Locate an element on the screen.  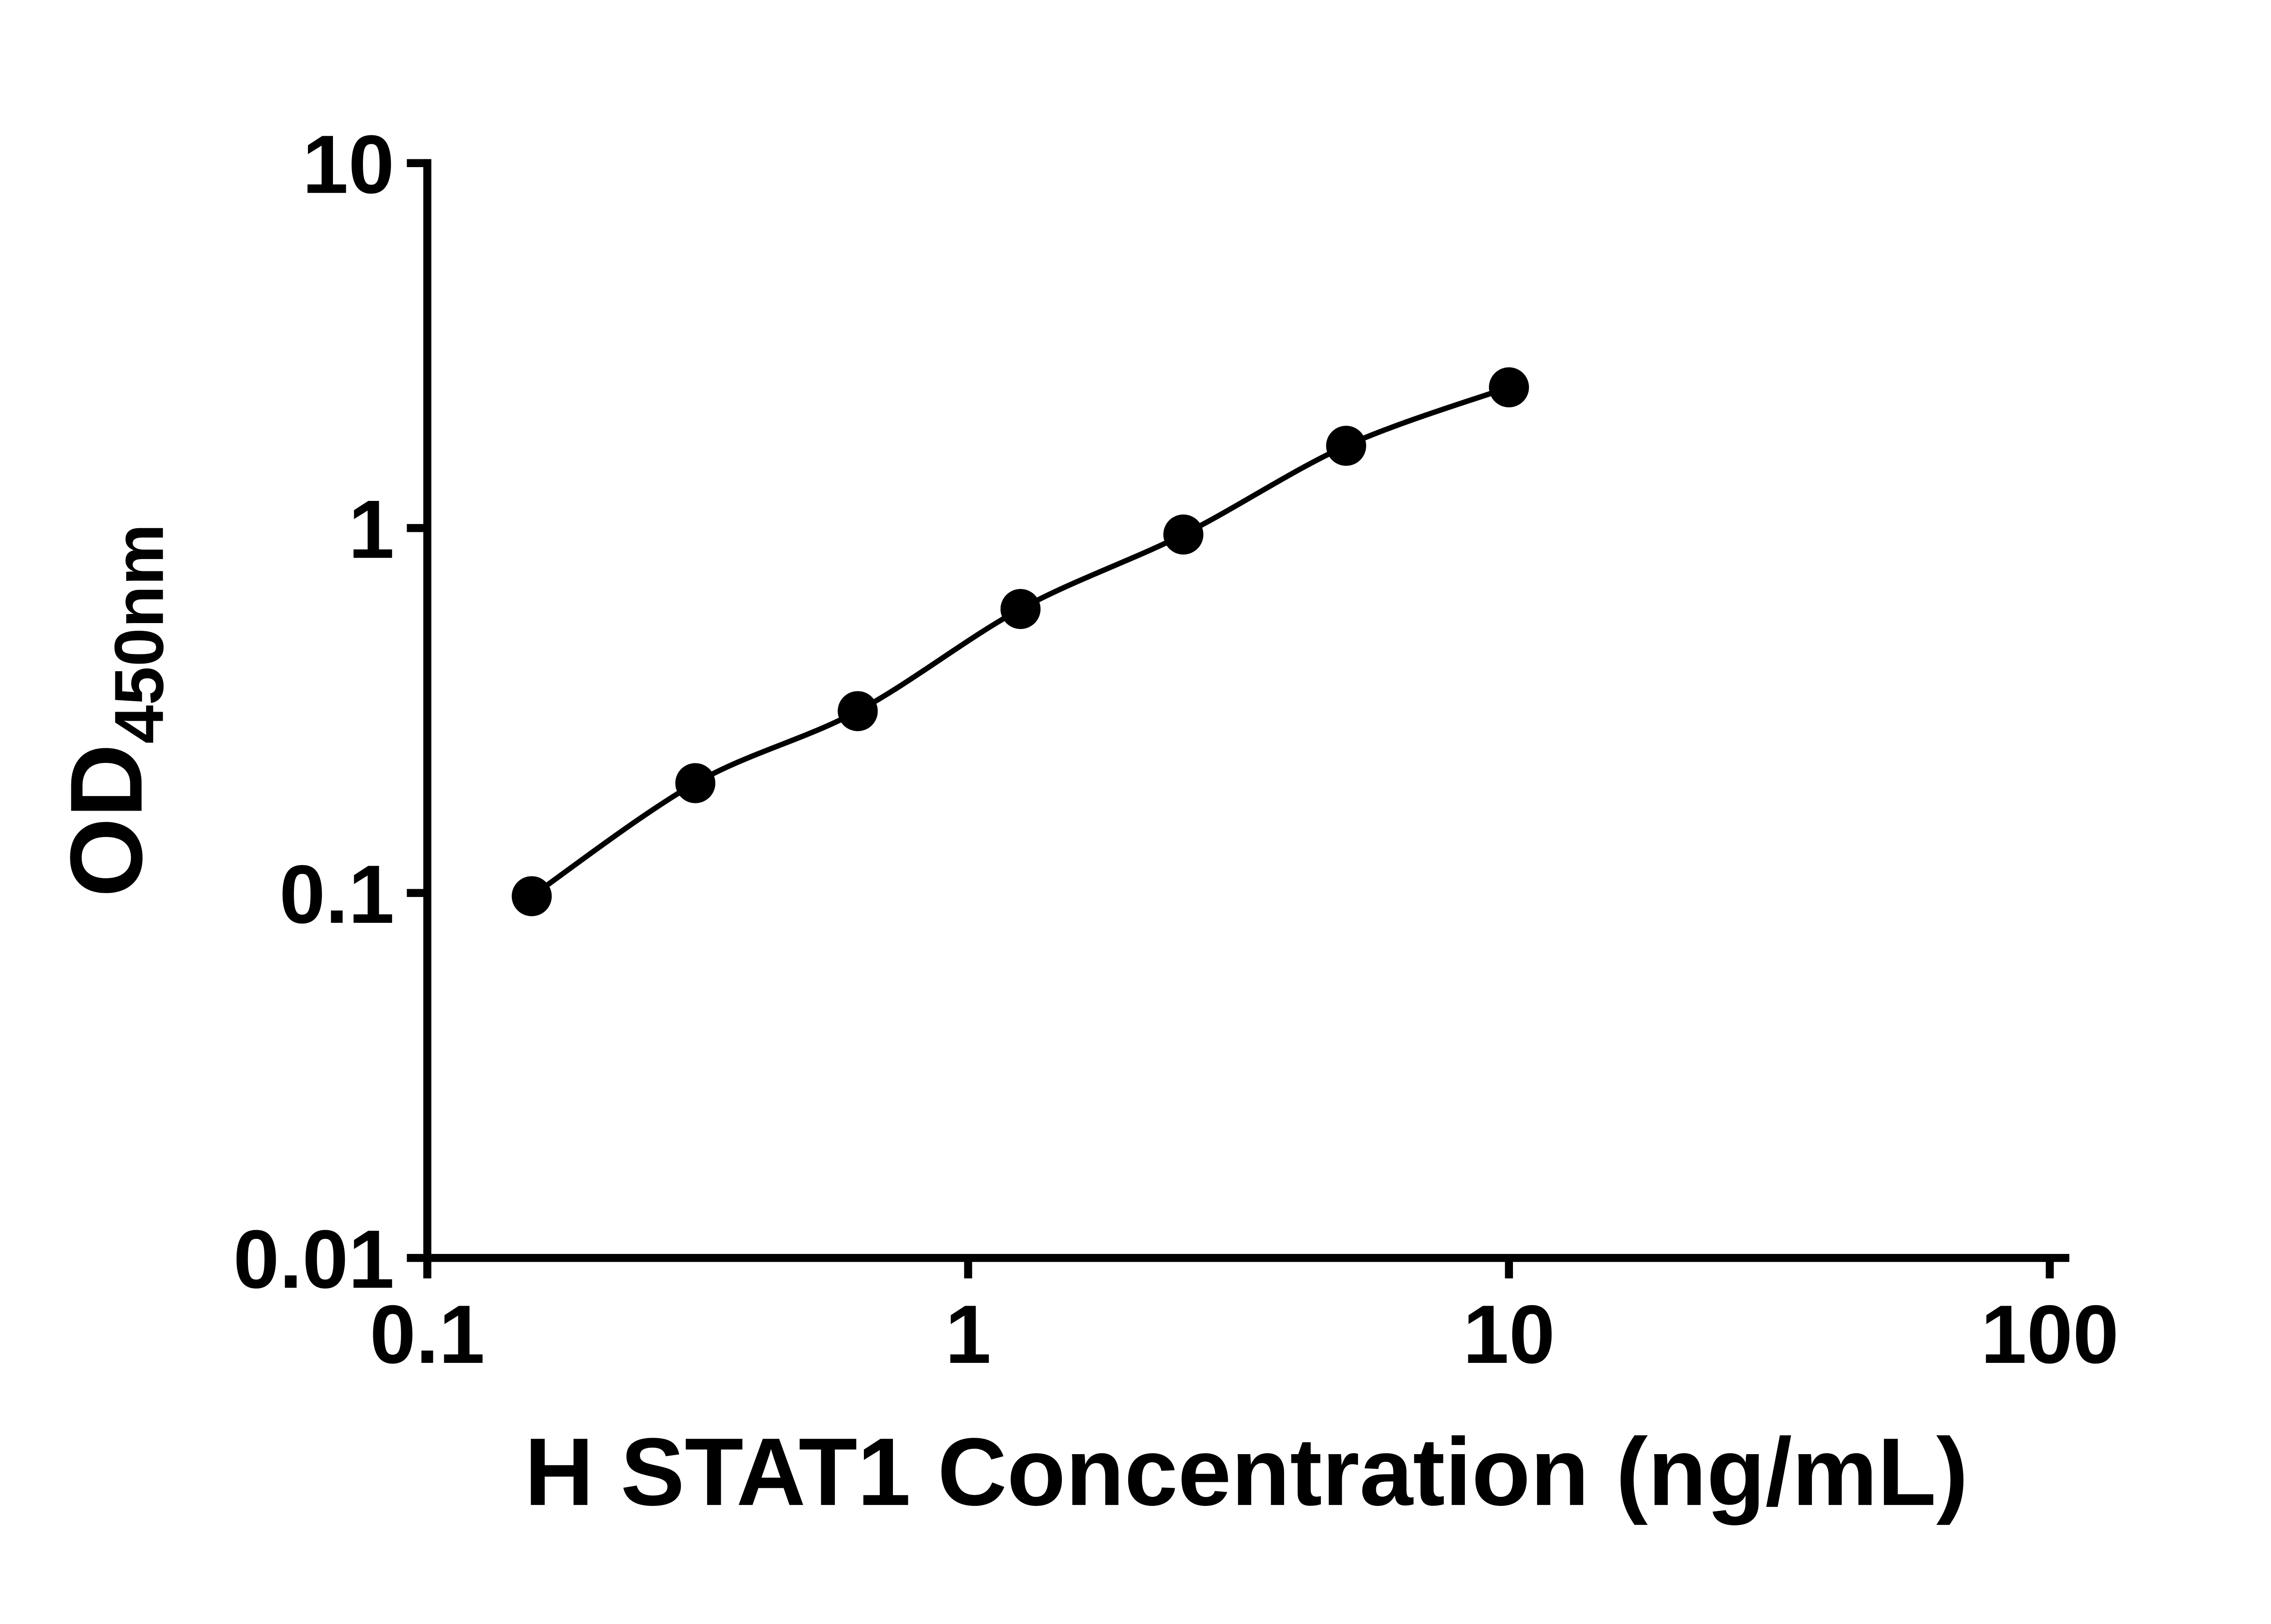
y-tick-label: 0.01 is located at coordinates (314, 1259).